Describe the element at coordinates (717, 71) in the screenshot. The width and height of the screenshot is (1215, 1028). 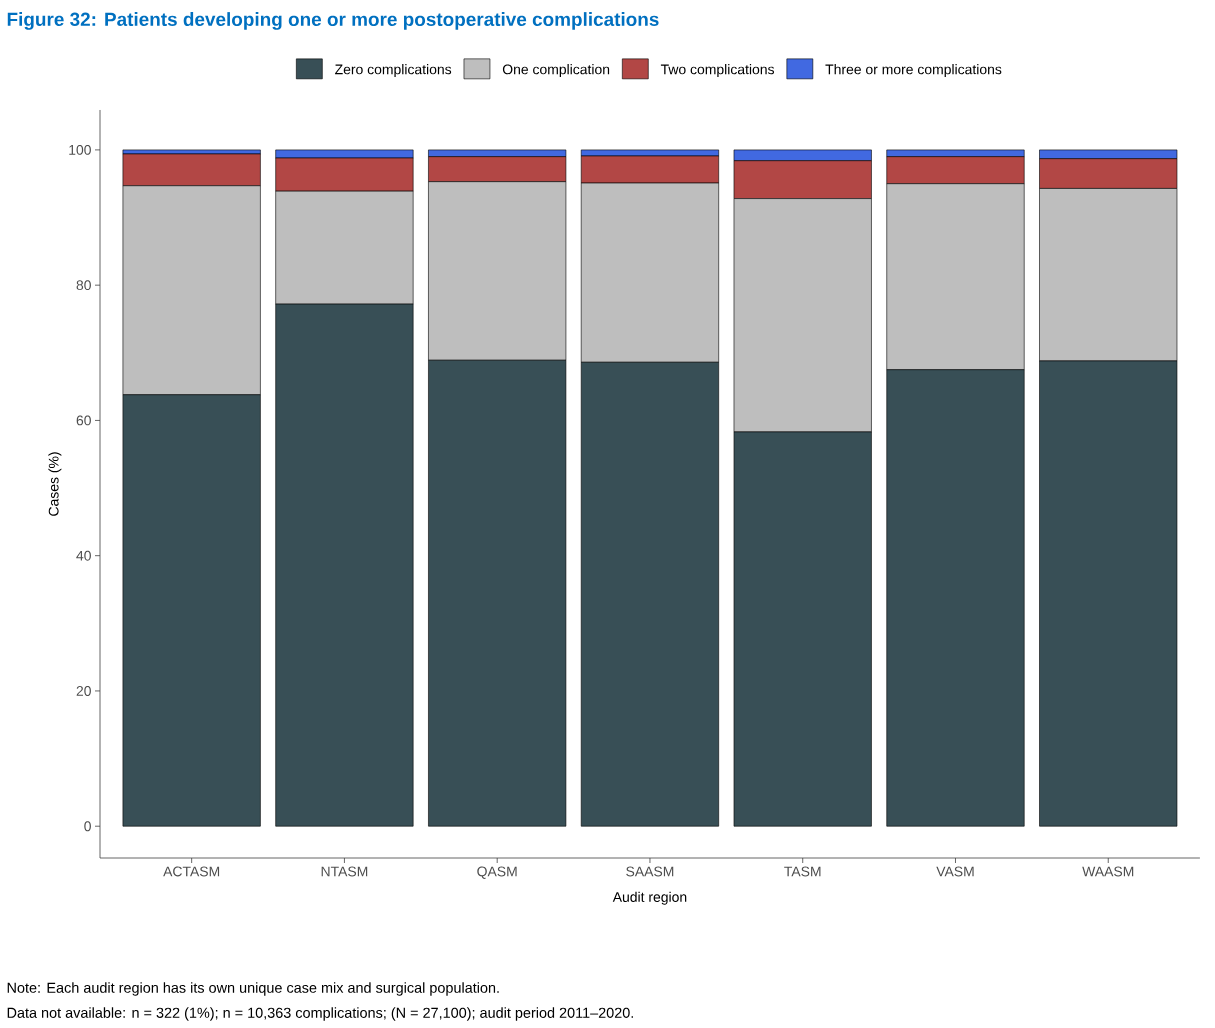
I see `legend-label: Two complications` at that location.